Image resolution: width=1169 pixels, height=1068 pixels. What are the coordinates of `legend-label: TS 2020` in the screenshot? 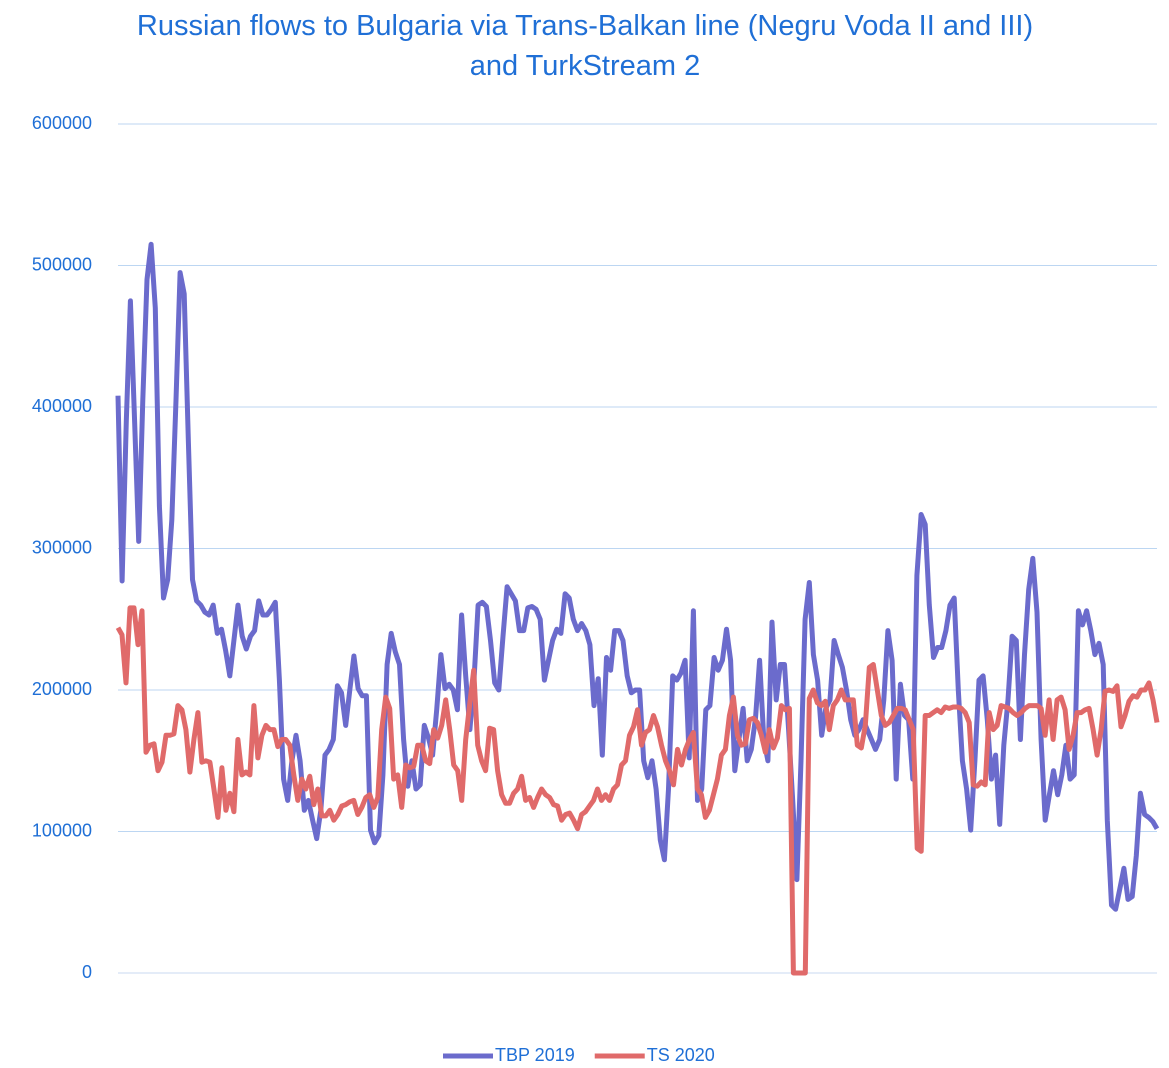 It's located at (681, 1055).